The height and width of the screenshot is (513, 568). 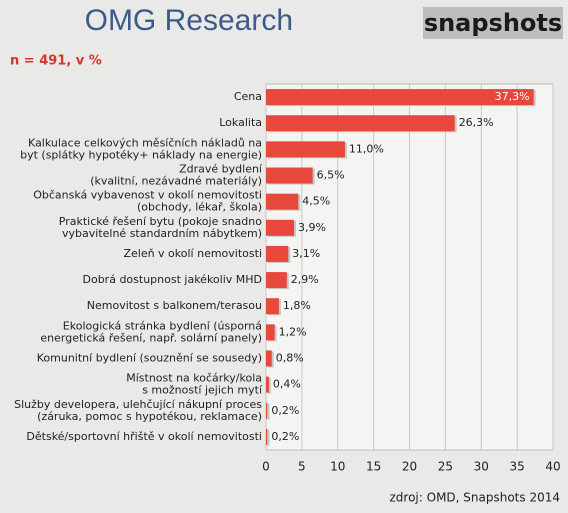 What do you see at coordinates (221, 169) in the screenshot?
I see `category-label: Zdravé bydlení` at bounding box center [221, 169].